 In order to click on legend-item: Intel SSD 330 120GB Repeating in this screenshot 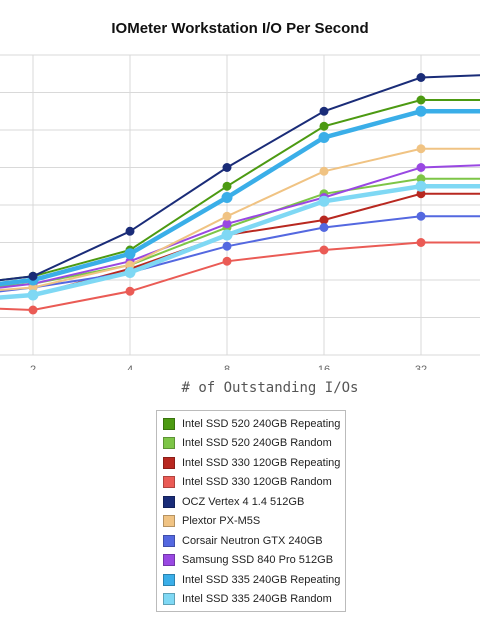, I will do `click(251, 463)`.